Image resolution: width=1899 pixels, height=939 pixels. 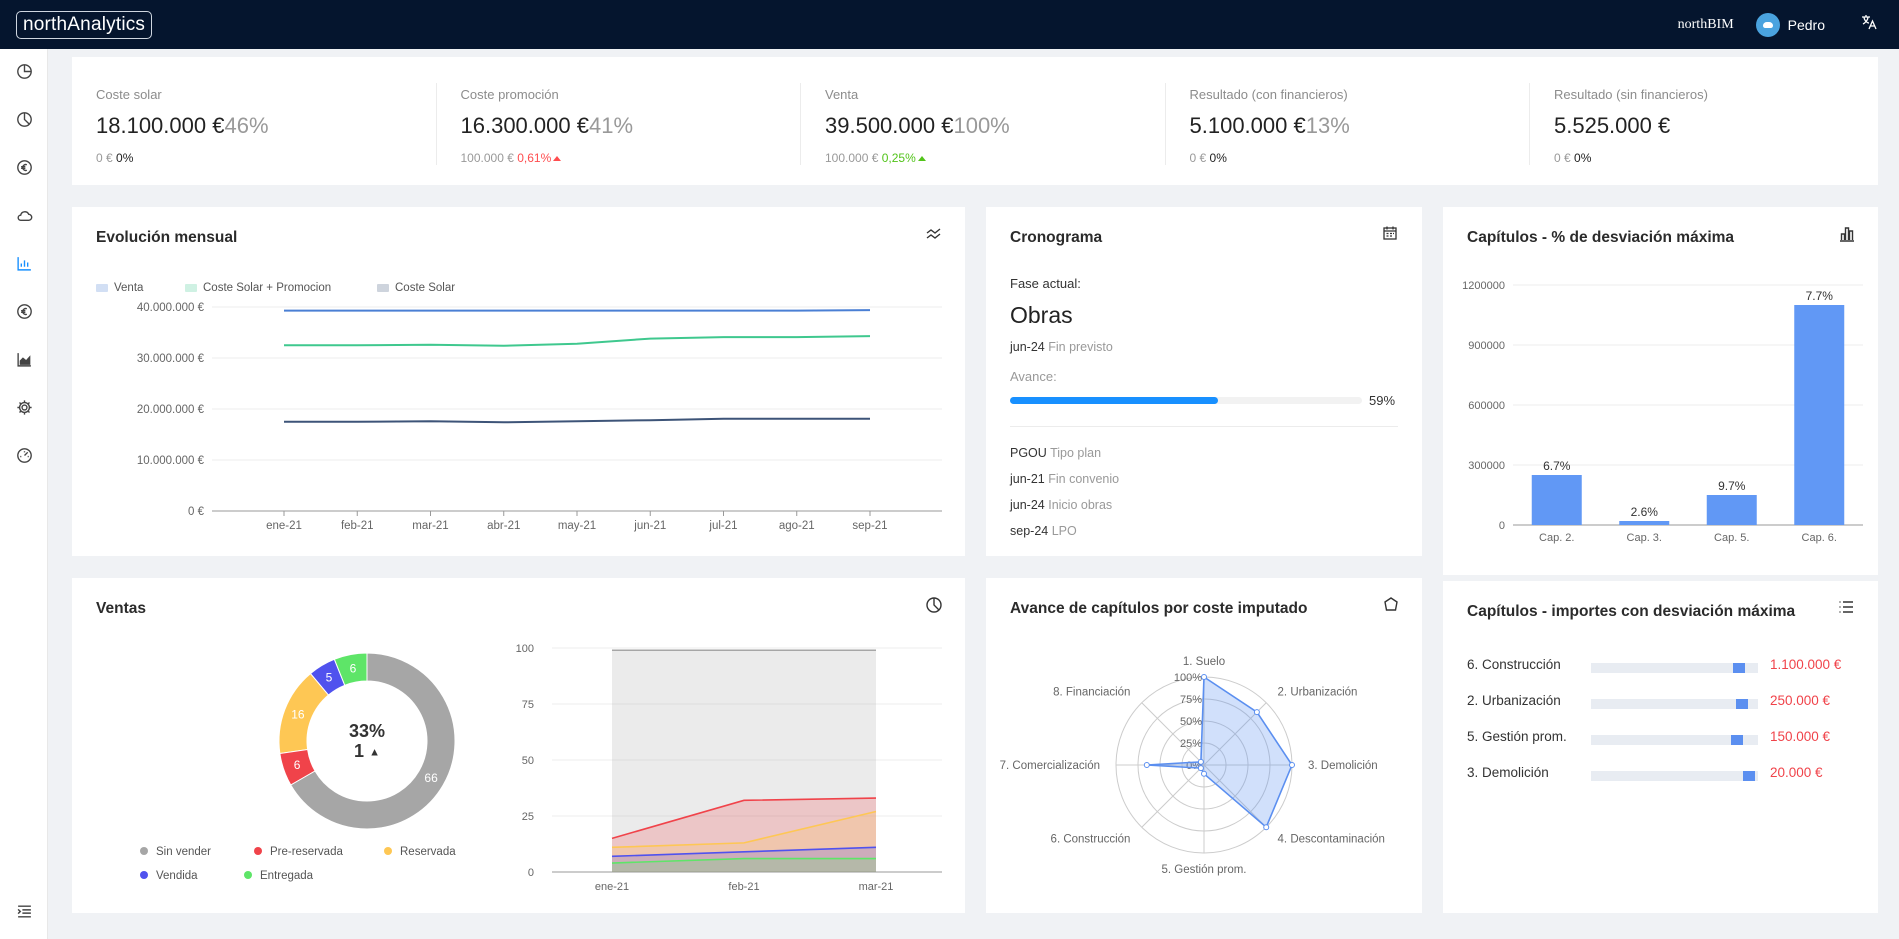 I want to click on importe-bar-fill, so click(x=1748, y=776).